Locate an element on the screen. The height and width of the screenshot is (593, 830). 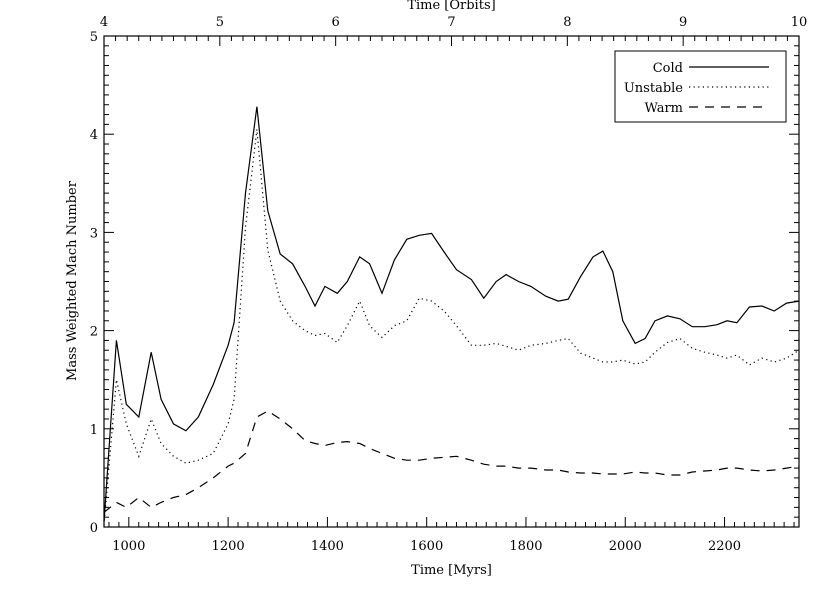
top-x-tick-label: 6 is located at coordinates (336, 22).